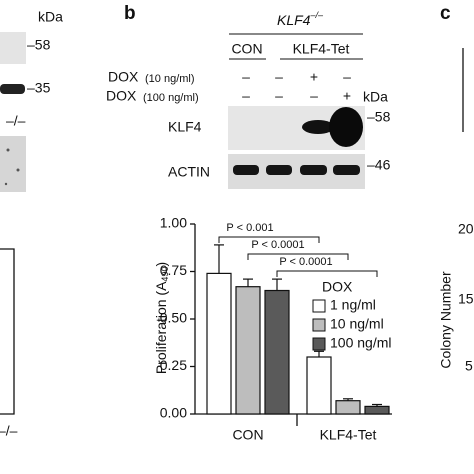 The width and height of the screenshot is (474, 474). Describe the element at coordinates (16, 121) in the screenshot. I see `genotype-label: –/–` at that location.